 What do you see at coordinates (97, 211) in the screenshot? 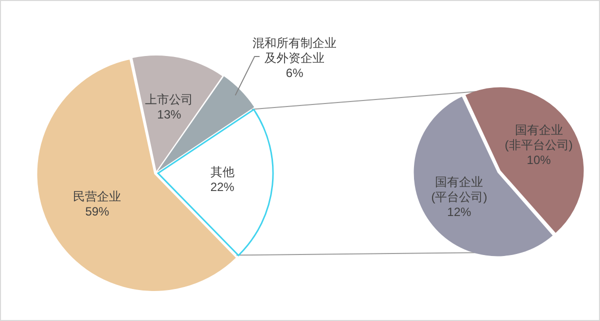
I see `data-label: 59%` at bounding box center [97, 211].